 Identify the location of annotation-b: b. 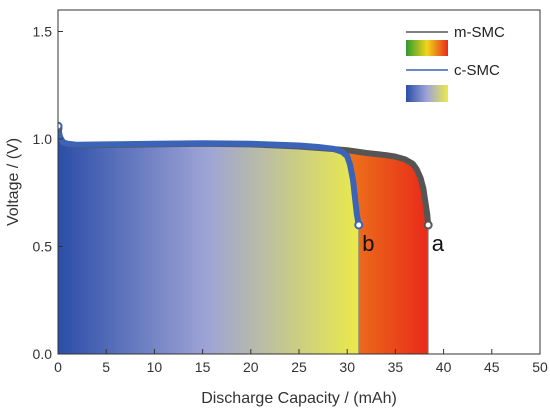
(368, 243).